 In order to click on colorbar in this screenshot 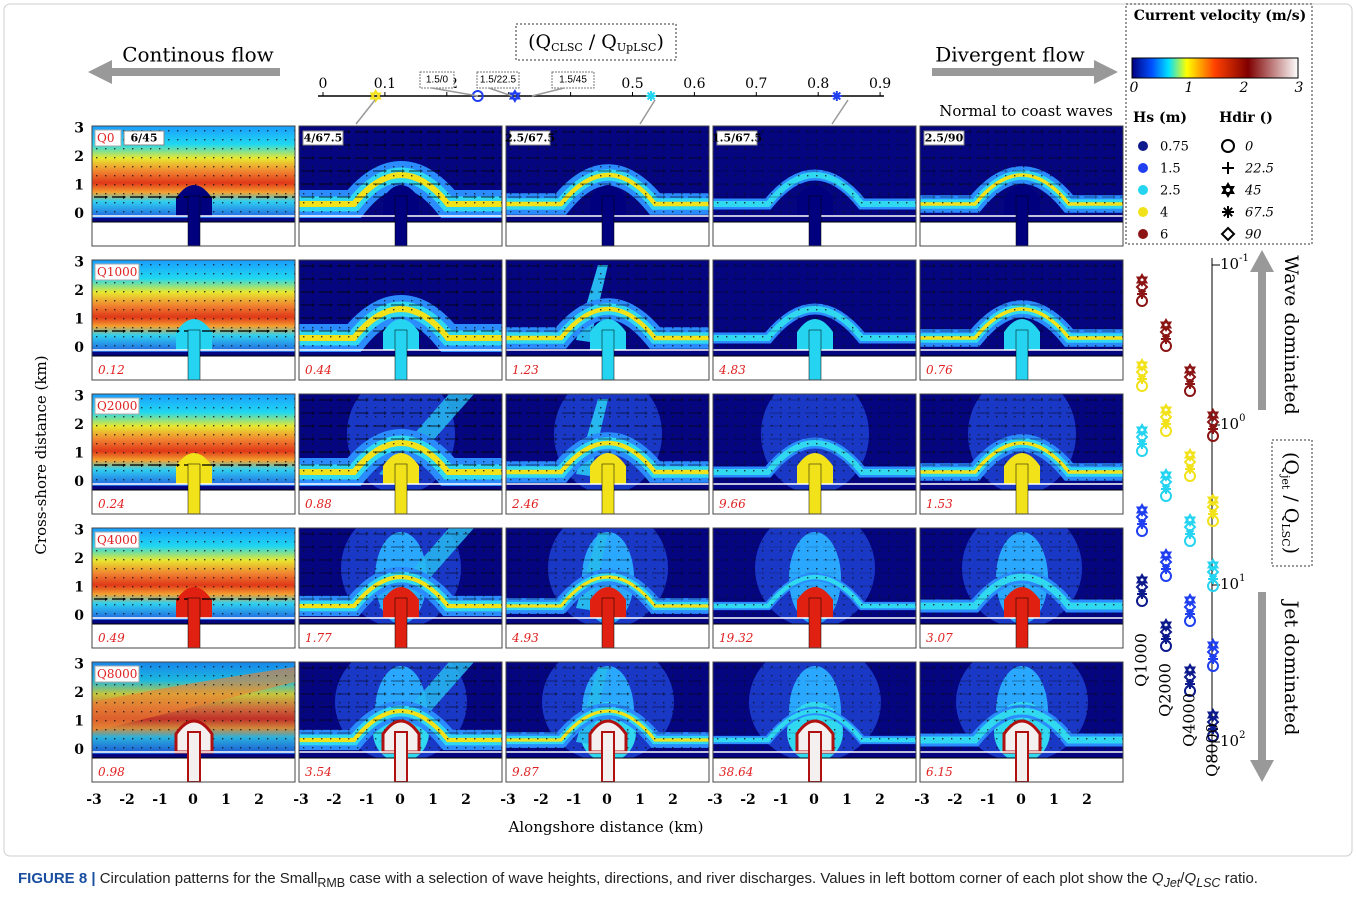, I will do `click(1215, 68)`.